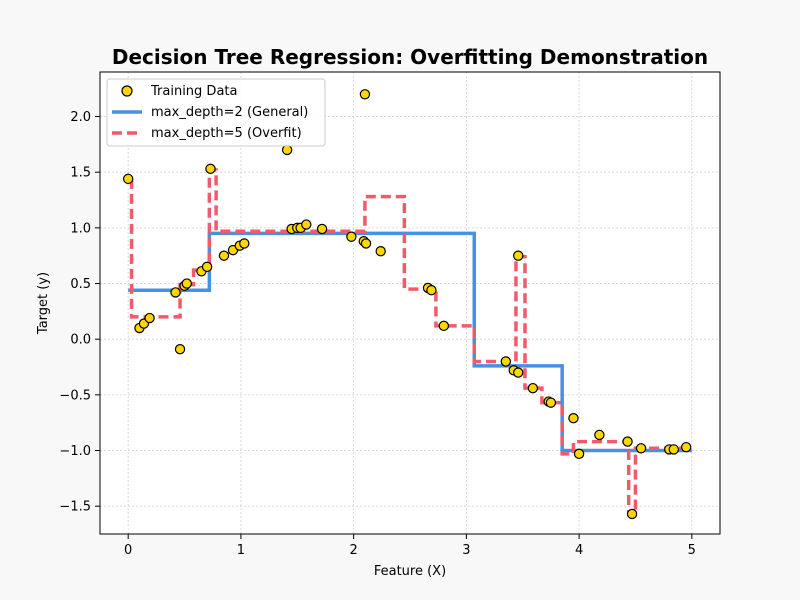 The image size is (800, 600). What do you see at coordinates (466, 550) in the screenshot?
I see `x-tick-label: 3` at bounding box center [466, 550].